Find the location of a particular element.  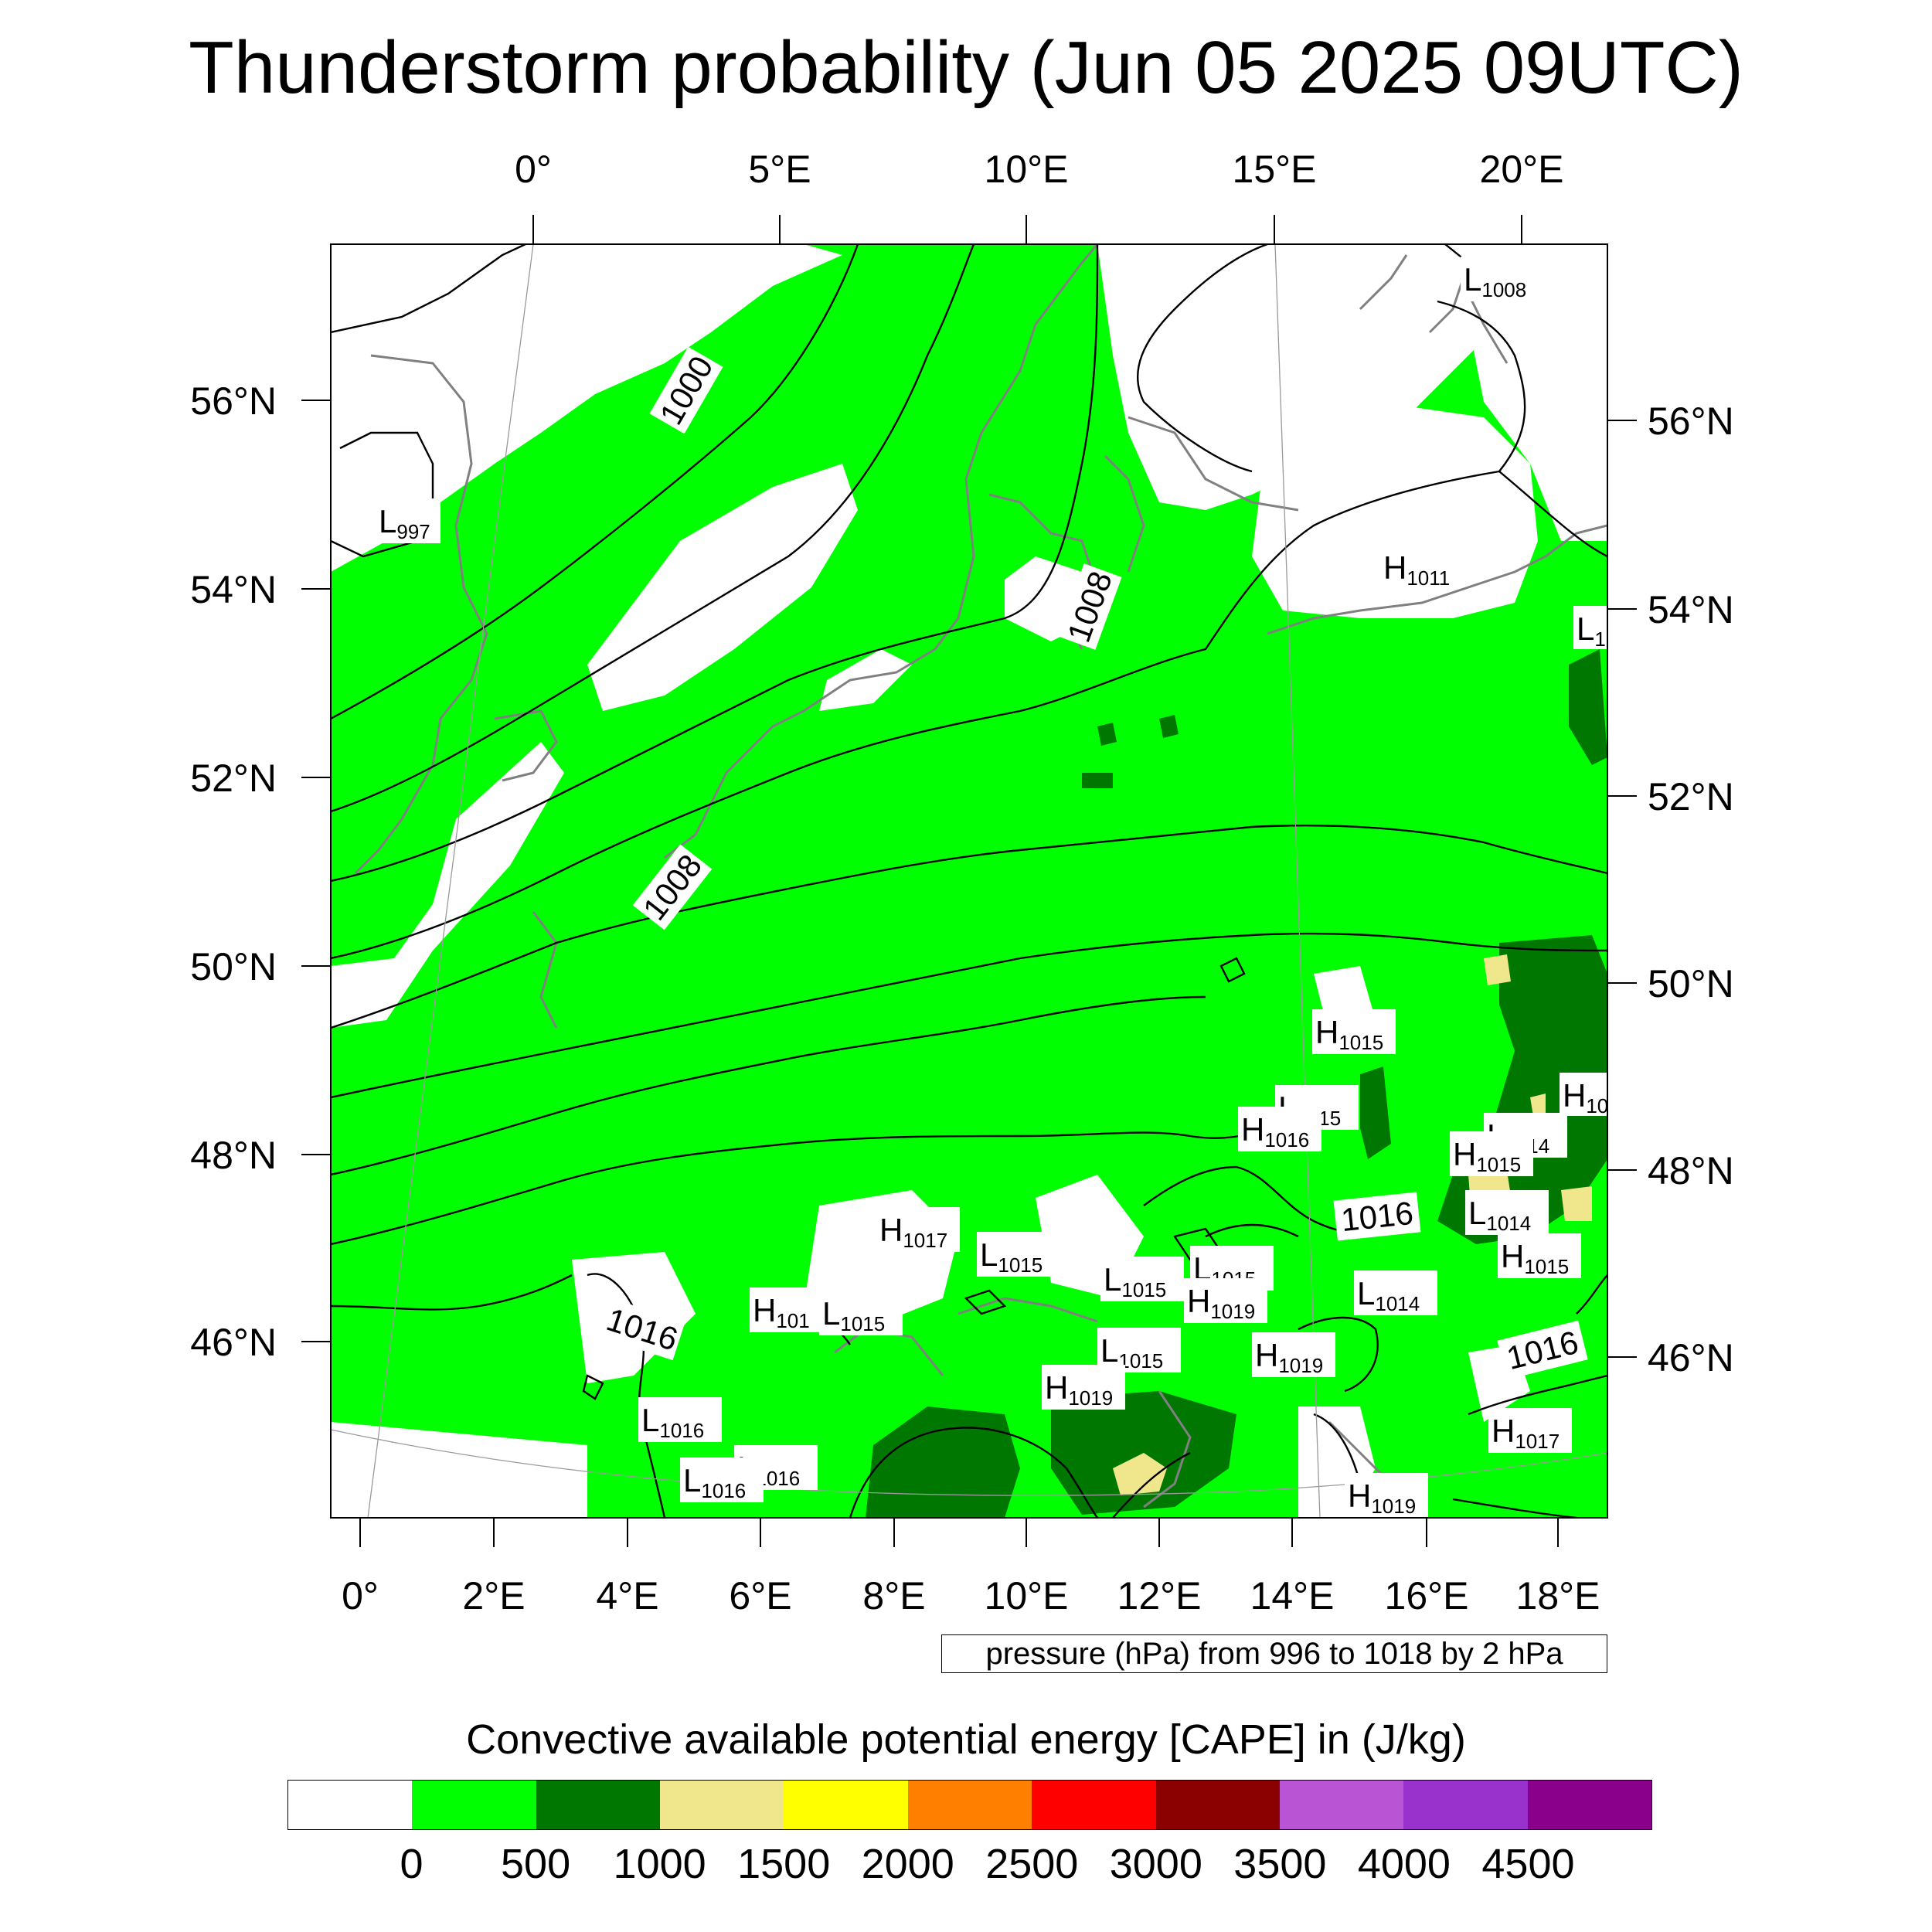

pressure-center-low: L1008 is located at coordinates (1501, 279).